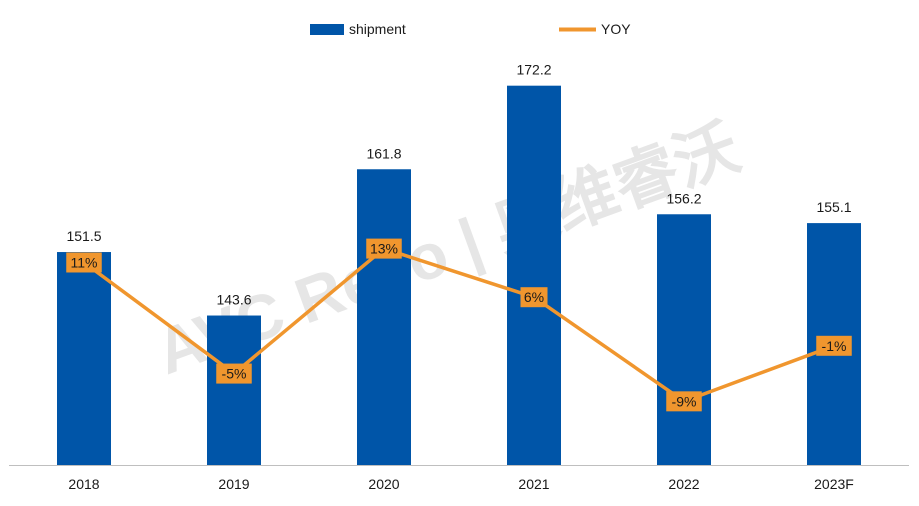  I want to click on bar-value-label-2019: 143.6, so click(233, 300).